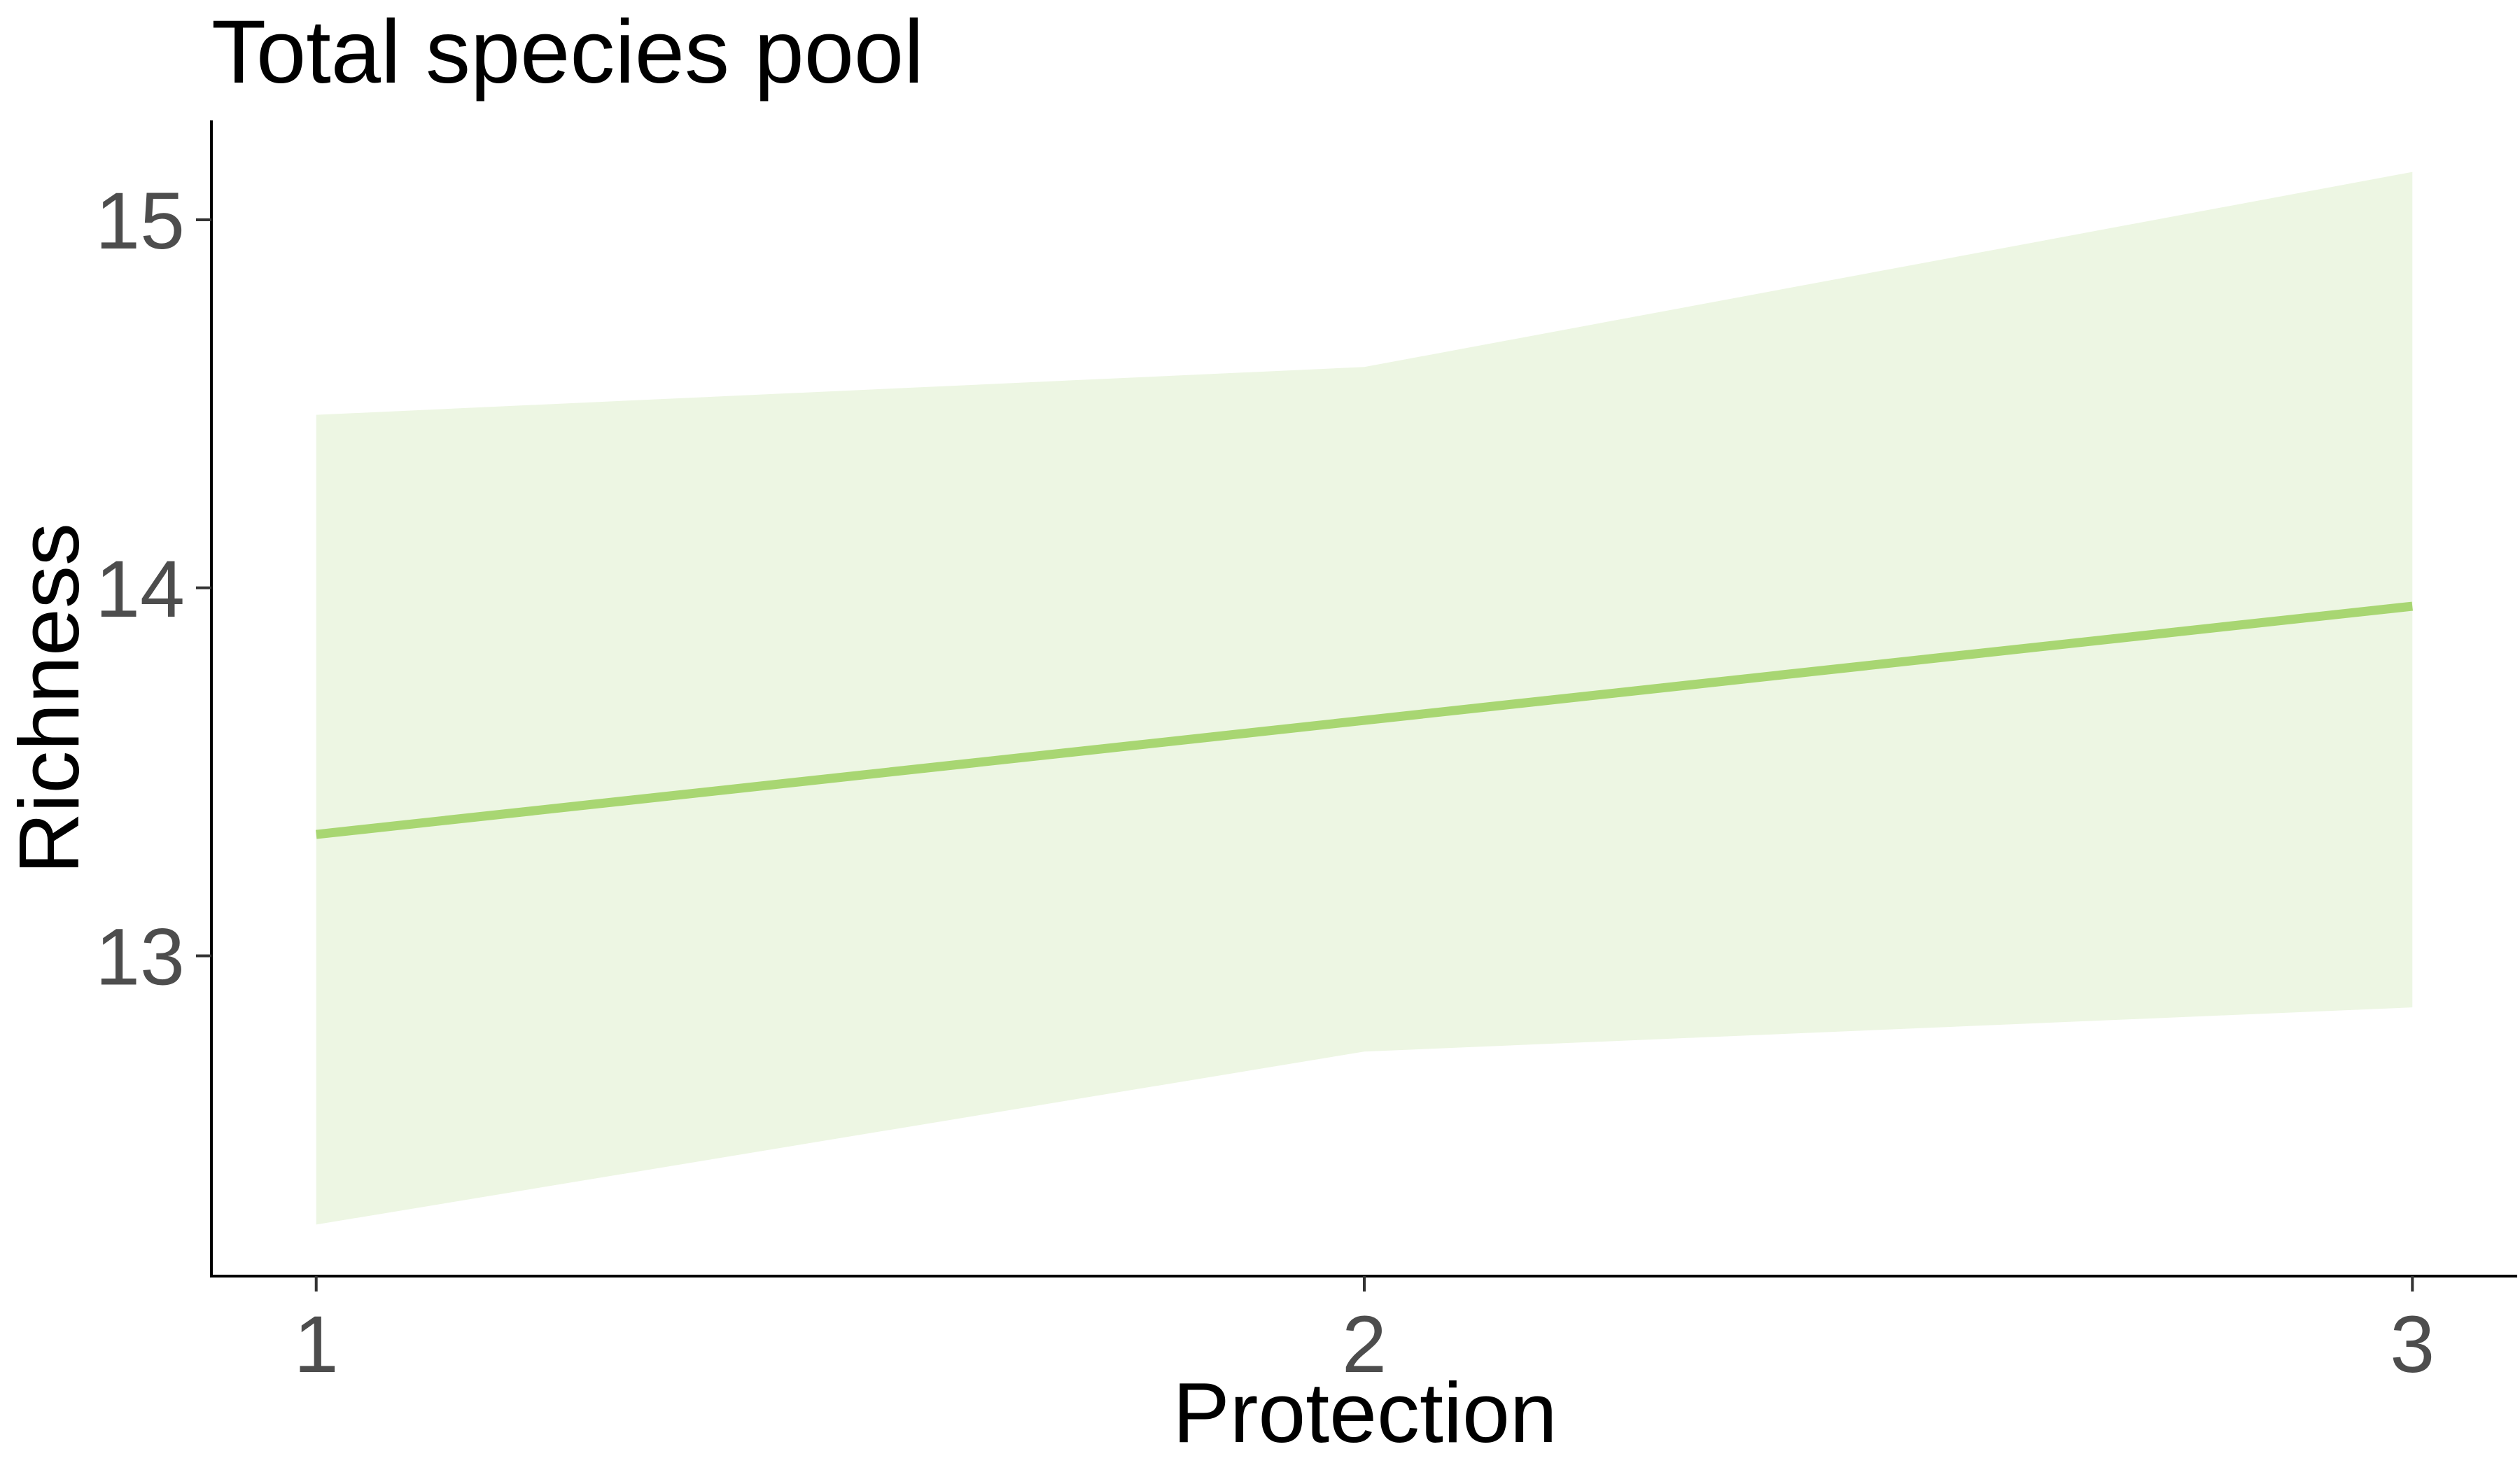 The width and height of the screenshot is (2520, 1470). I want to click on y-axis-ticks: 13 14 15, so click(153, 589).